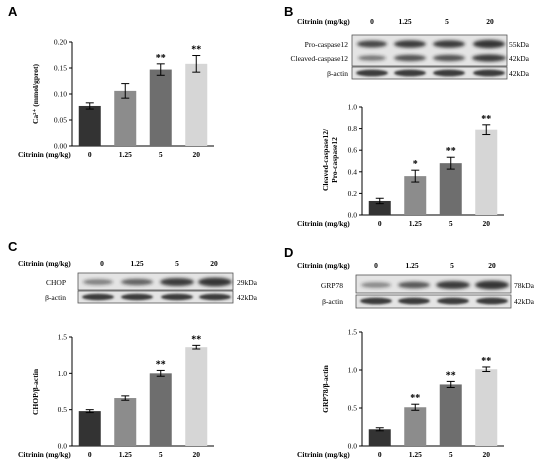  What do you see at coordinates (447, 21) in the screenshot?
I see `panel-b-lane-2: 5` at bounding box center [447, 21].